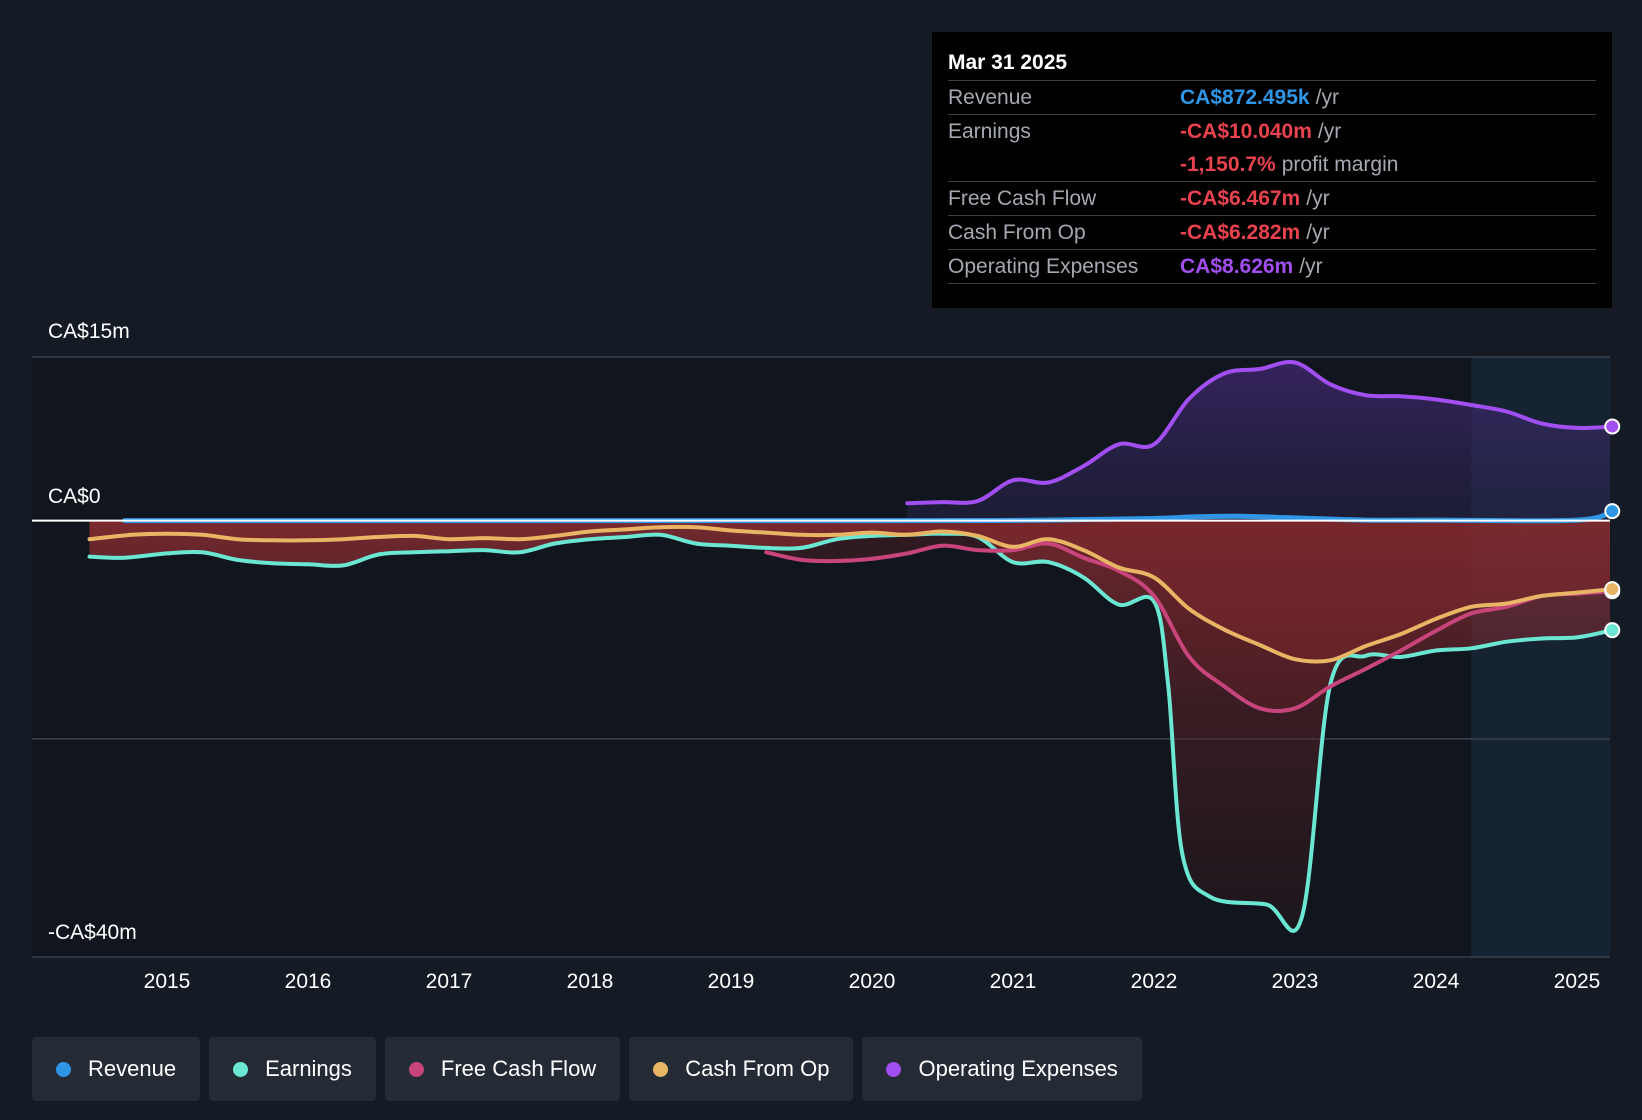 The width and height of the screenshot is (1642, 1120). I want to click on tooltip-value: -CA$10.040m, so click(1246, 131).